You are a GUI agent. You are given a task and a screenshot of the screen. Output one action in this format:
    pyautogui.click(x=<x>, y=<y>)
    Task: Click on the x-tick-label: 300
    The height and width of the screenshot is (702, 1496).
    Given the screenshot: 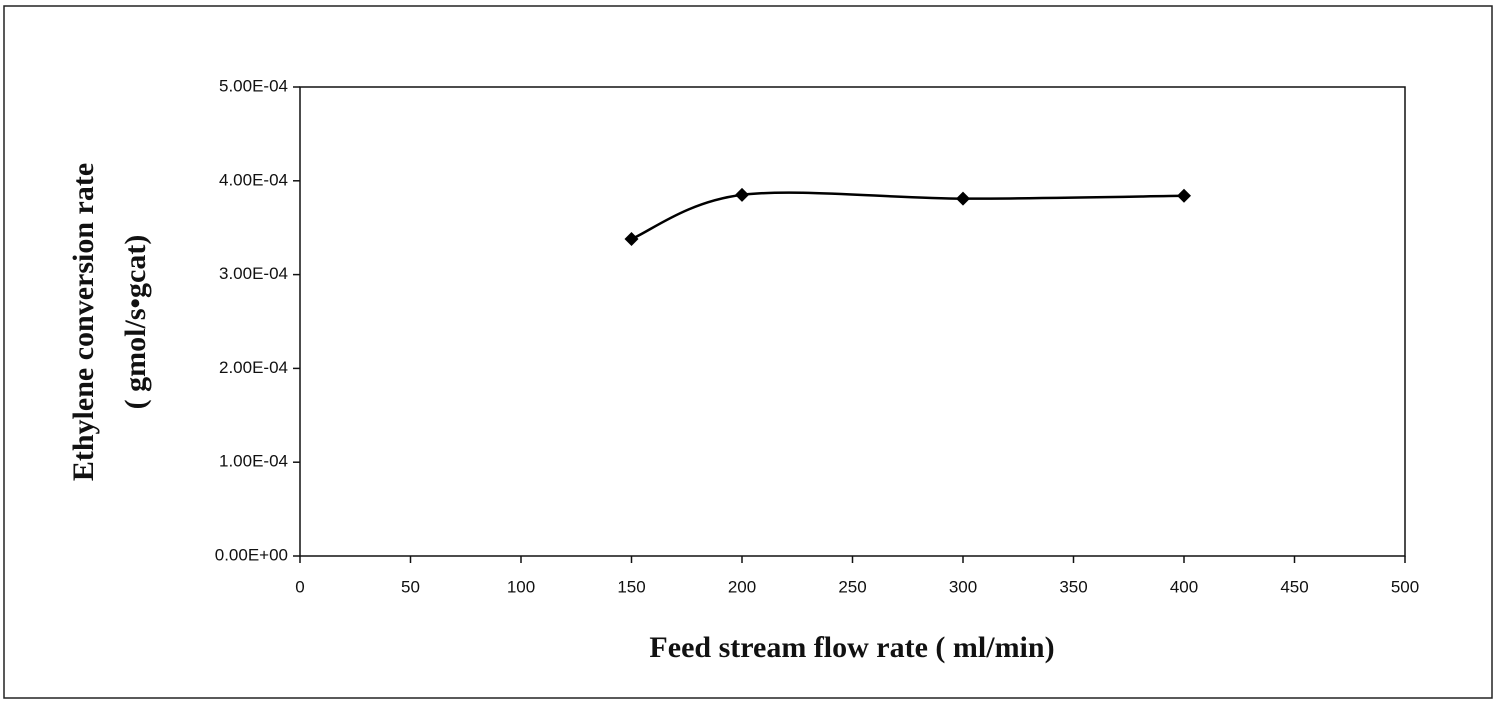 What is the action you would take?
    pyautogui.click(x=963, y=586)
    